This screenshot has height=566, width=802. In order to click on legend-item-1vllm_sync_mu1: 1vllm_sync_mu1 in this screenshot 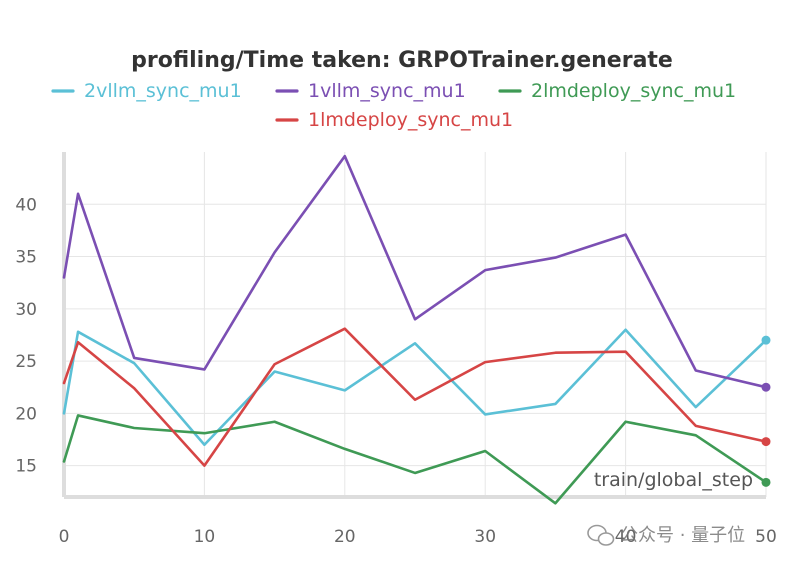, I will do `click(370, 91)`.